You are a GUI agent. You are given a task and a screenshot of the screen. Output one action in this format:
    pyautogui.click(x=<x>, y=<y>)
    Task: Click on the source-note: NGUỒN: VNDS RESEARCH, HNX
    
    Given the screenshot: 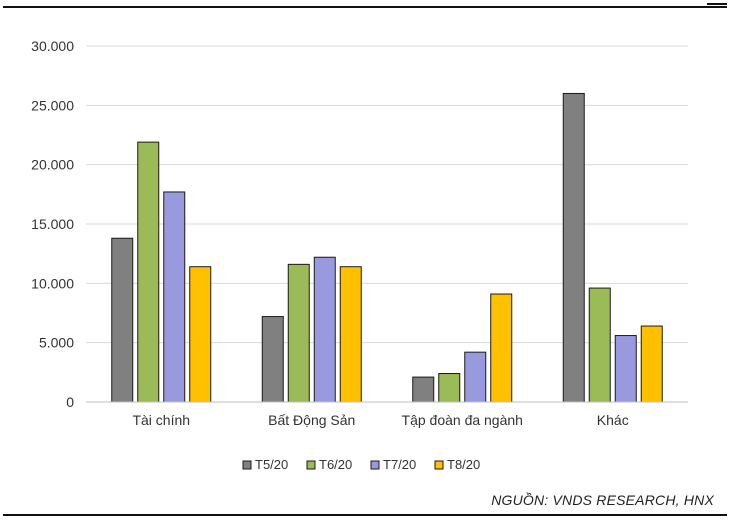 What is the action you would take?
    pyautogui.click(x=602, y=500)
    